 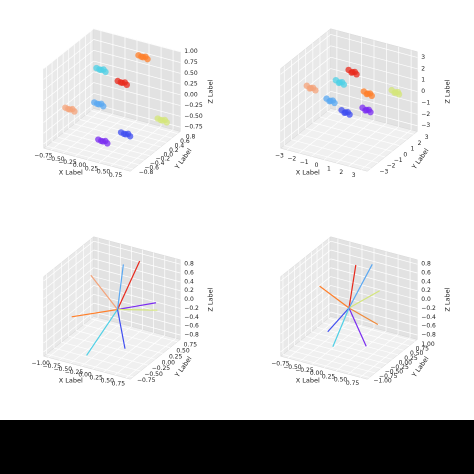 What do you see at coordinates (428, 344) in the screenshot?
I see `y-tick-label: 1.00` at bounding box center [428, 344].